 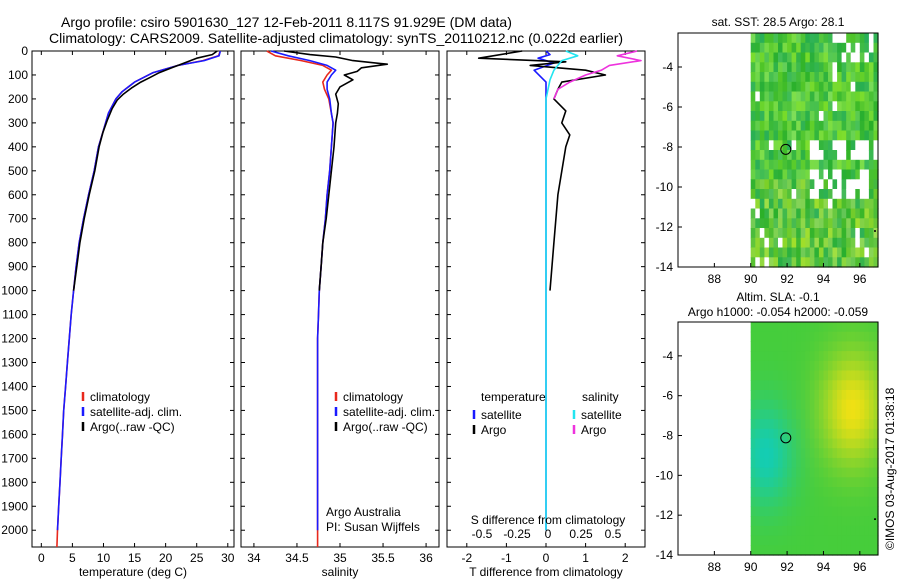 I want to click on y-tick-label: 300, so click(x=18, y=123).